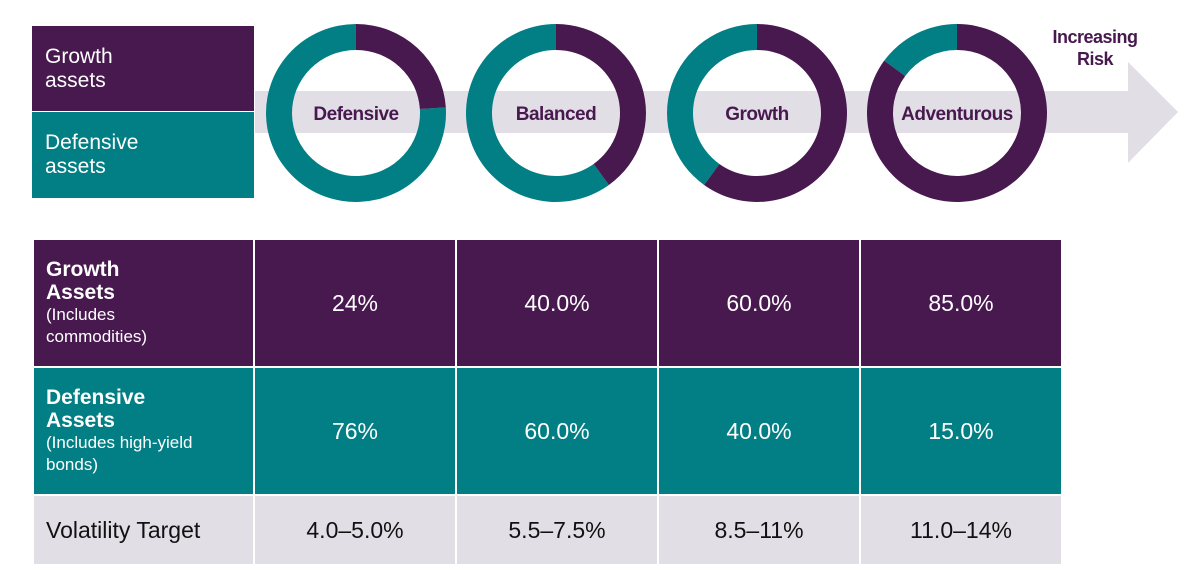 The image size is (1200, 586). I want to click on donut-growth: Growth, so click(757, 113).